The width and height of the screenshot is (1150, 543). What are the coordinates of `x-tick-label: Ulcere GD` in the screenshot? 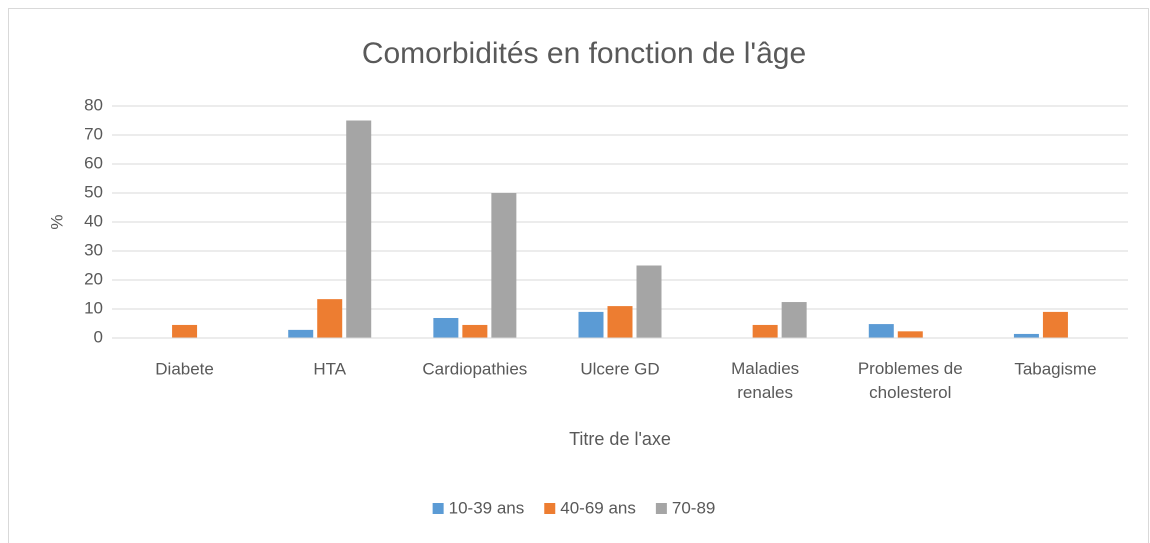 It's located at (619, 368).